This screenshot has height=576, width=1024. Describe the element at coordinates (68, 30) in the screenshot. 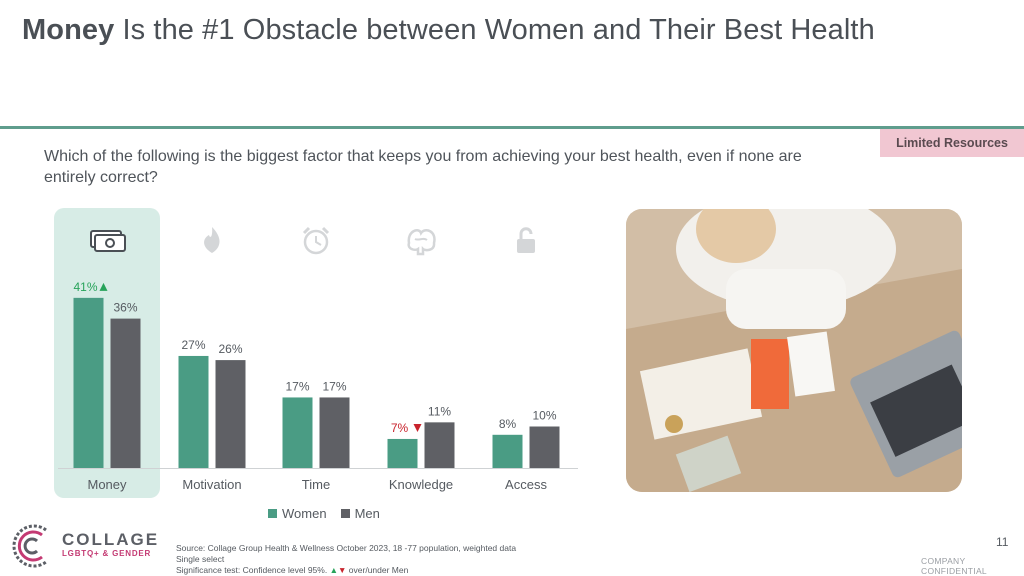

I see `title-emphasis: Money` at that location.